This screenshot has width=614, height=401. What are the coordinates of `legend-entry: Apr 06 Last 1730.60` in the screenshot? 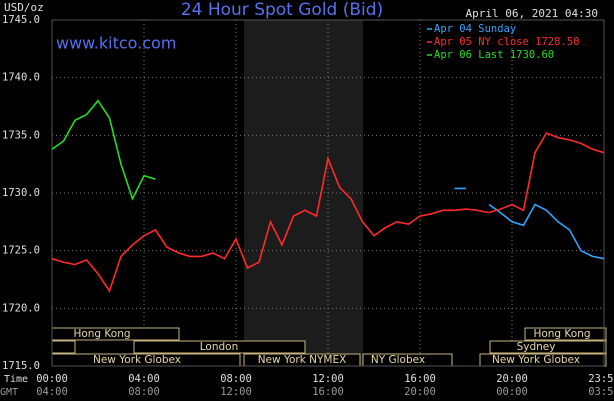 It's located at (494, 55).